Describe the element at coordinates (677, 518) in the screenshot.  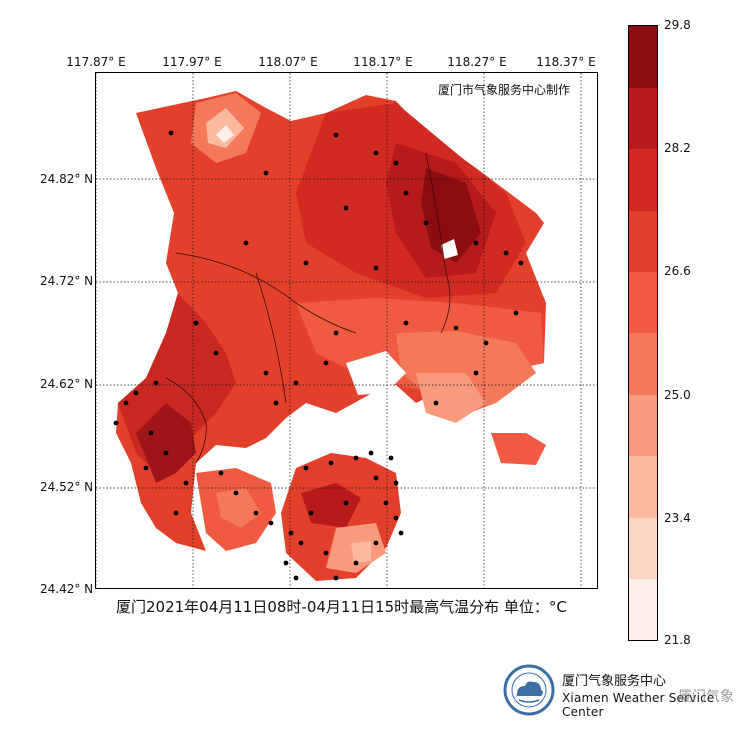
I see `colorbar-tick: 23.4` at that location.